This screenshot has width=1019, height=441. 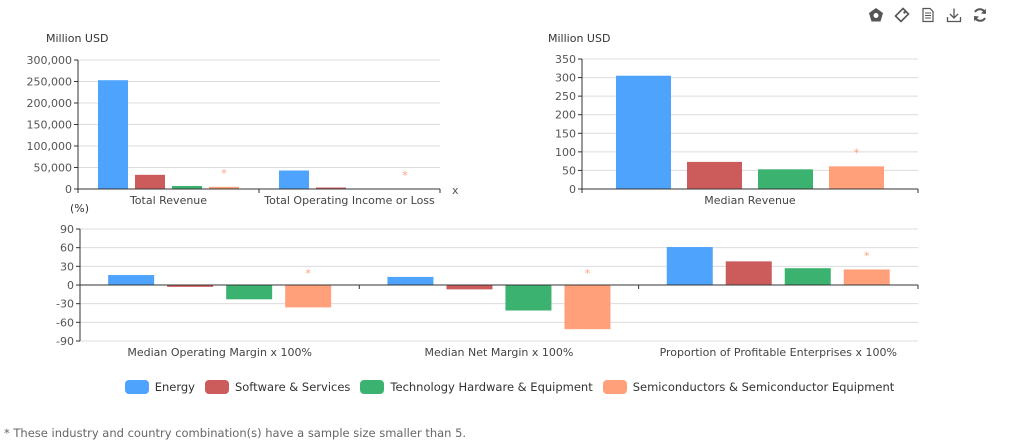 What do you see at coordinates (50, 103) in the screenshot?
I see `y-tick-label: 200,000` at bounding box center [50, 103].